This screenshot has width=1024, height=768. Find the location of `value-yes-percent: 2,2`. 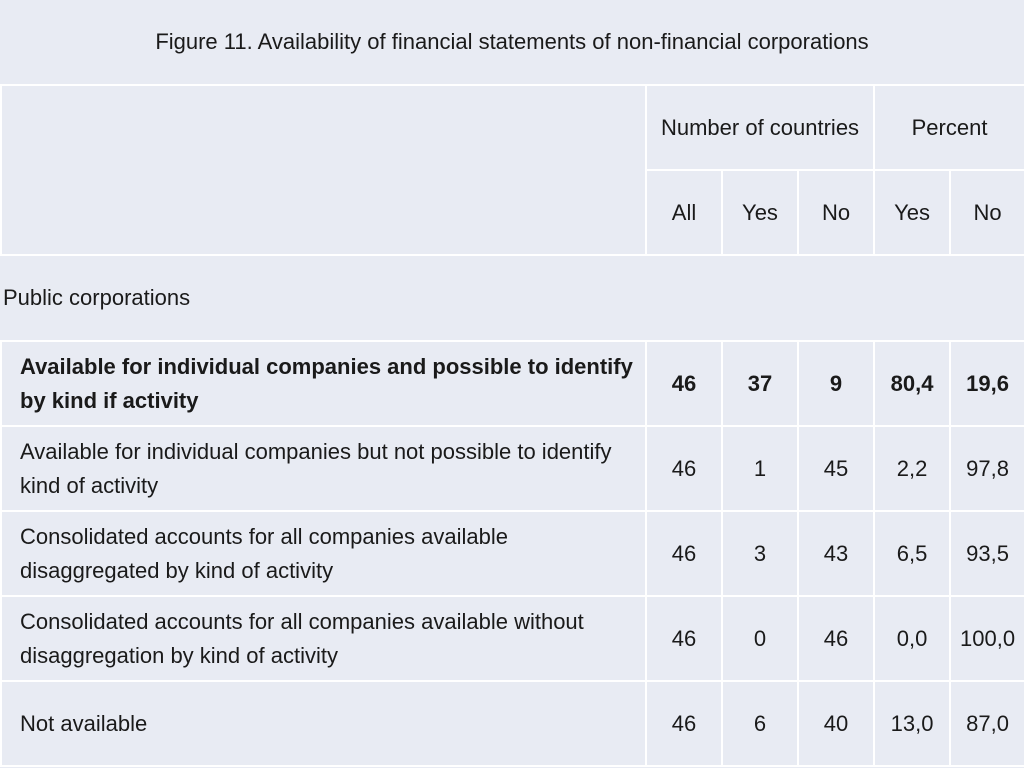

value-yes-percent: 2,2 is located at coordinates (912, 468).